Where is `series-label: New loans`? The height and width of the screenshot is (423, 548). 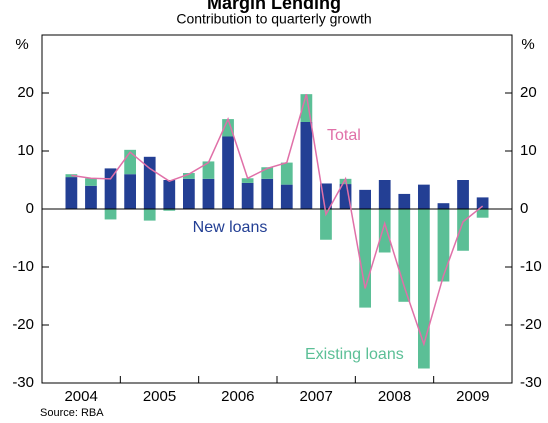 series-label: New loans is located at coordinates (230, 227).